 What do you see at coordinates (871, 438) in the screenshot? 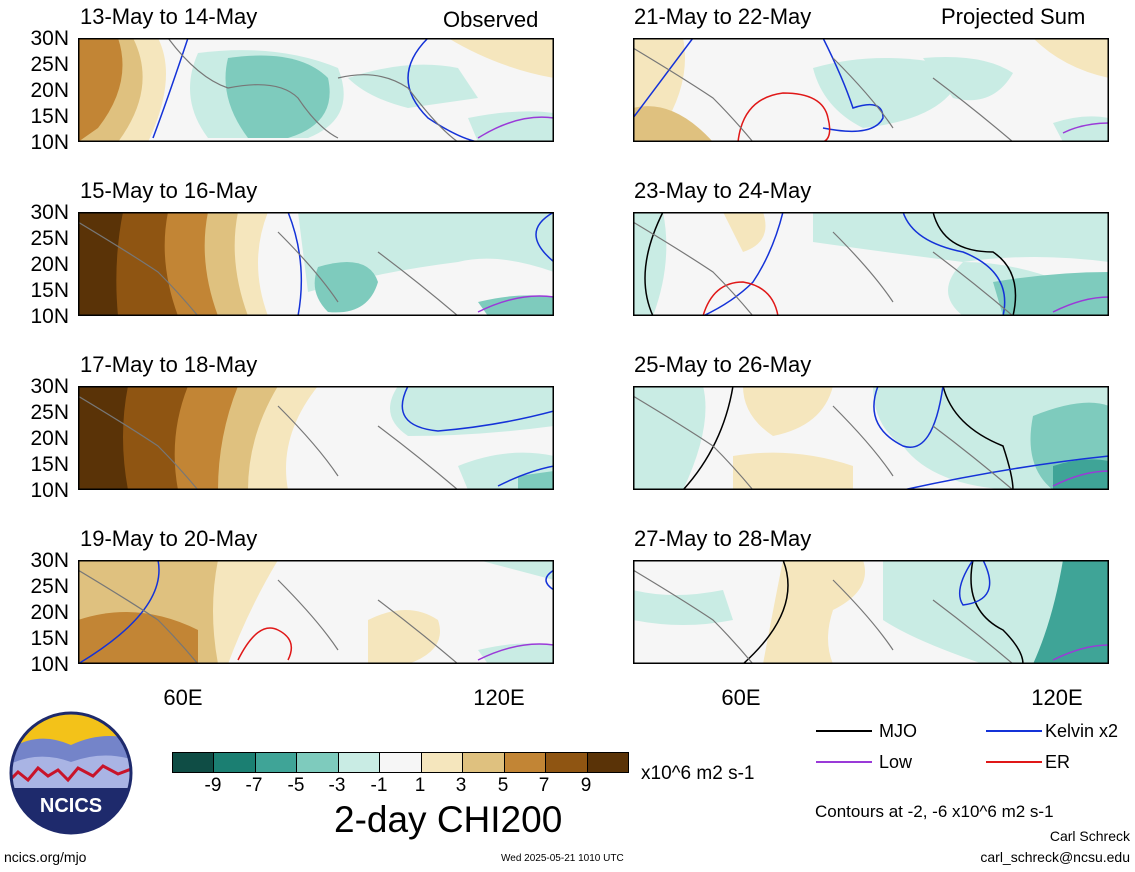
I see `map-panel-r3` at bounding box center [871, 438].